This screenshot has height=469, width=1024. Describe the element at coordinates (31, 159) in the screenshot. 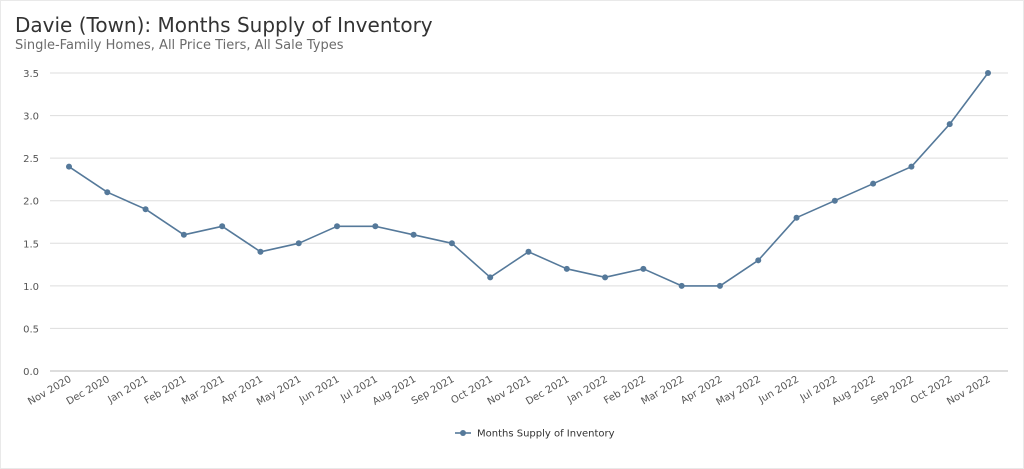

I see `y-tick-label: 2.5` at that location.